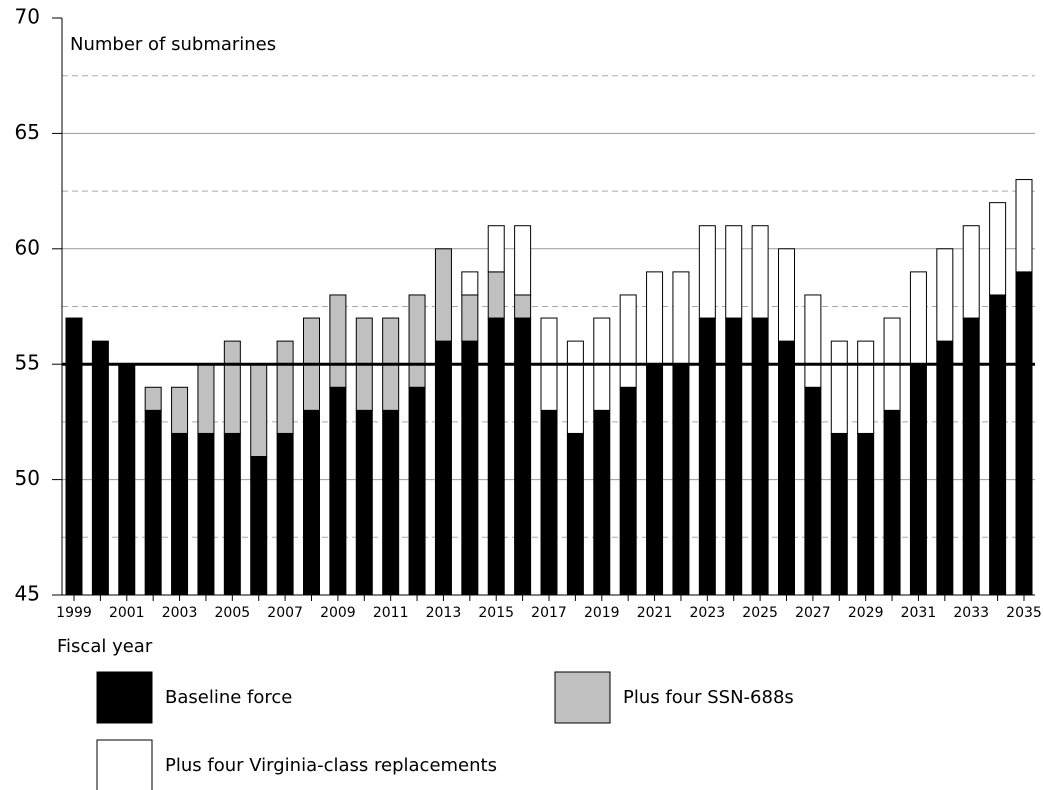  Describe the element at coordinates (233, 613) in the screenshot. I see `x-tick-label: 2005` at that location.